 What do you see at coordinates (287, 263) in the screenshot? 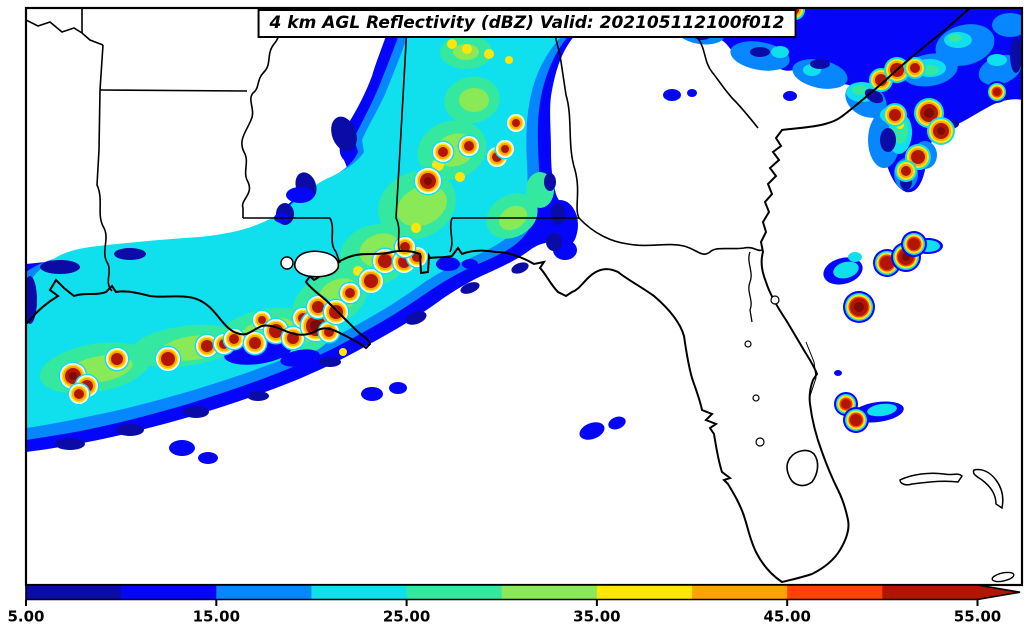
I see `lake-maurepas` at bounding box center [287, 263].